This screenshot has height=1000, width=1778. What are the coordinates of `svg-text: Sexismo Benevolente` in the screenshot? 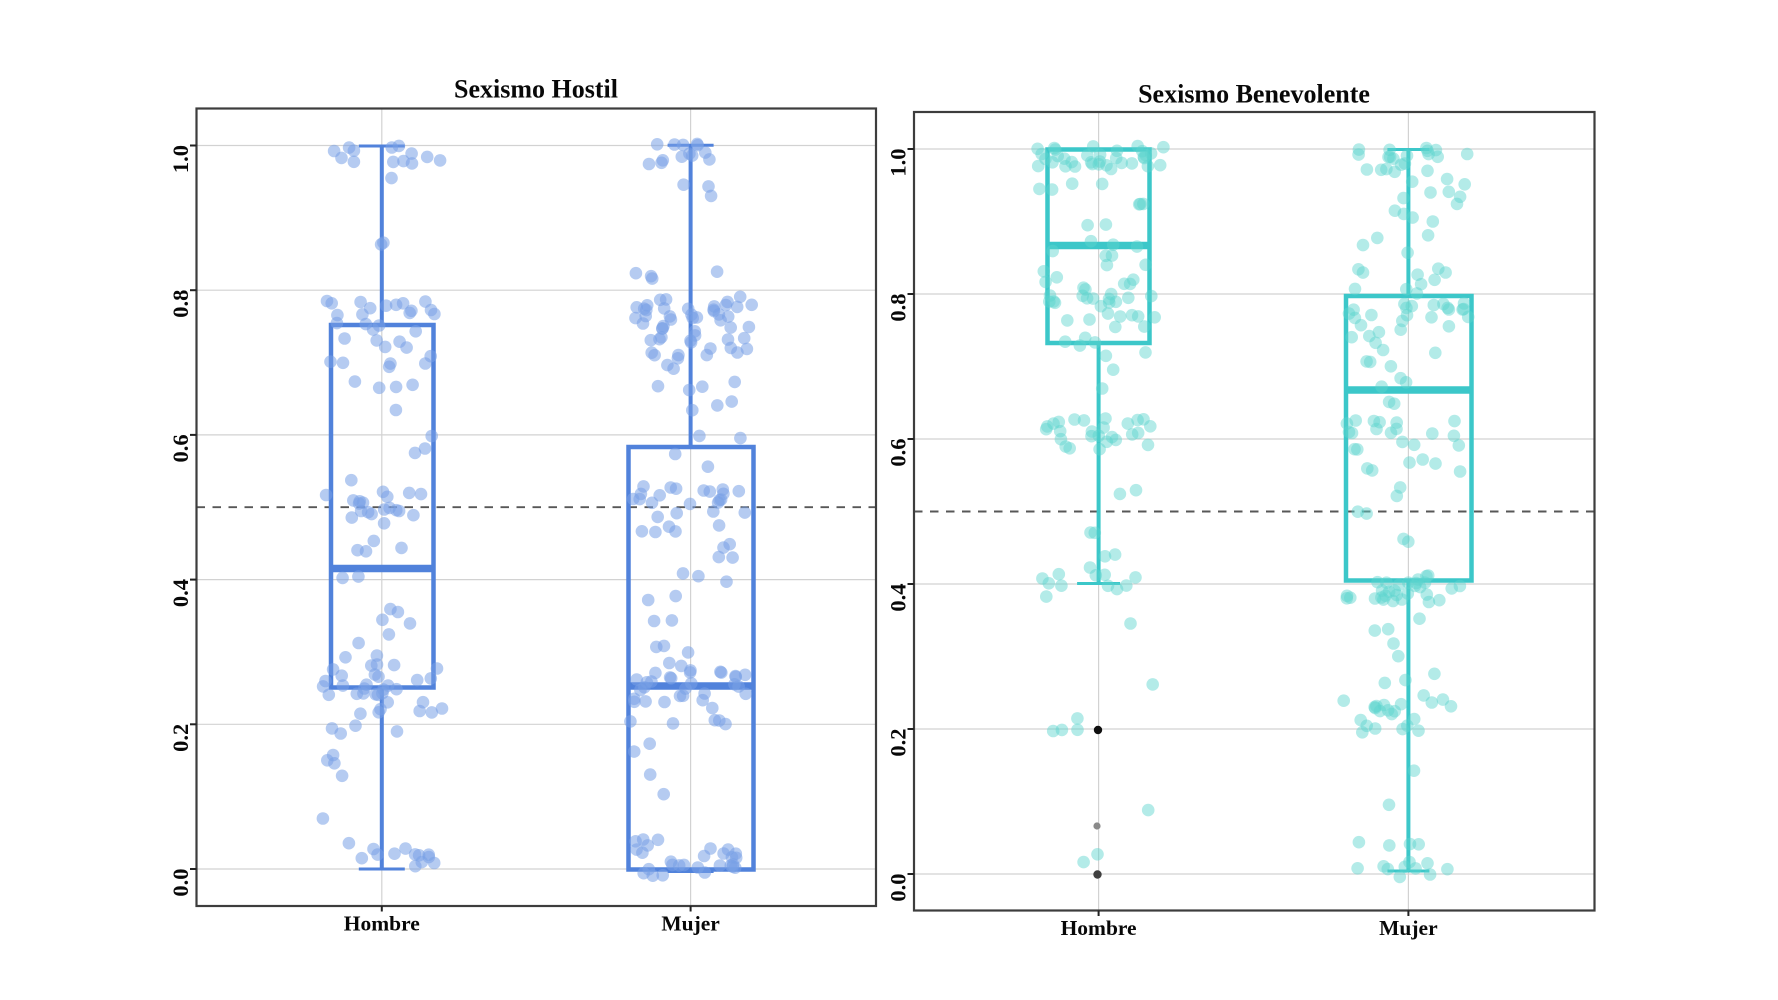 It's located at (1254, 94).